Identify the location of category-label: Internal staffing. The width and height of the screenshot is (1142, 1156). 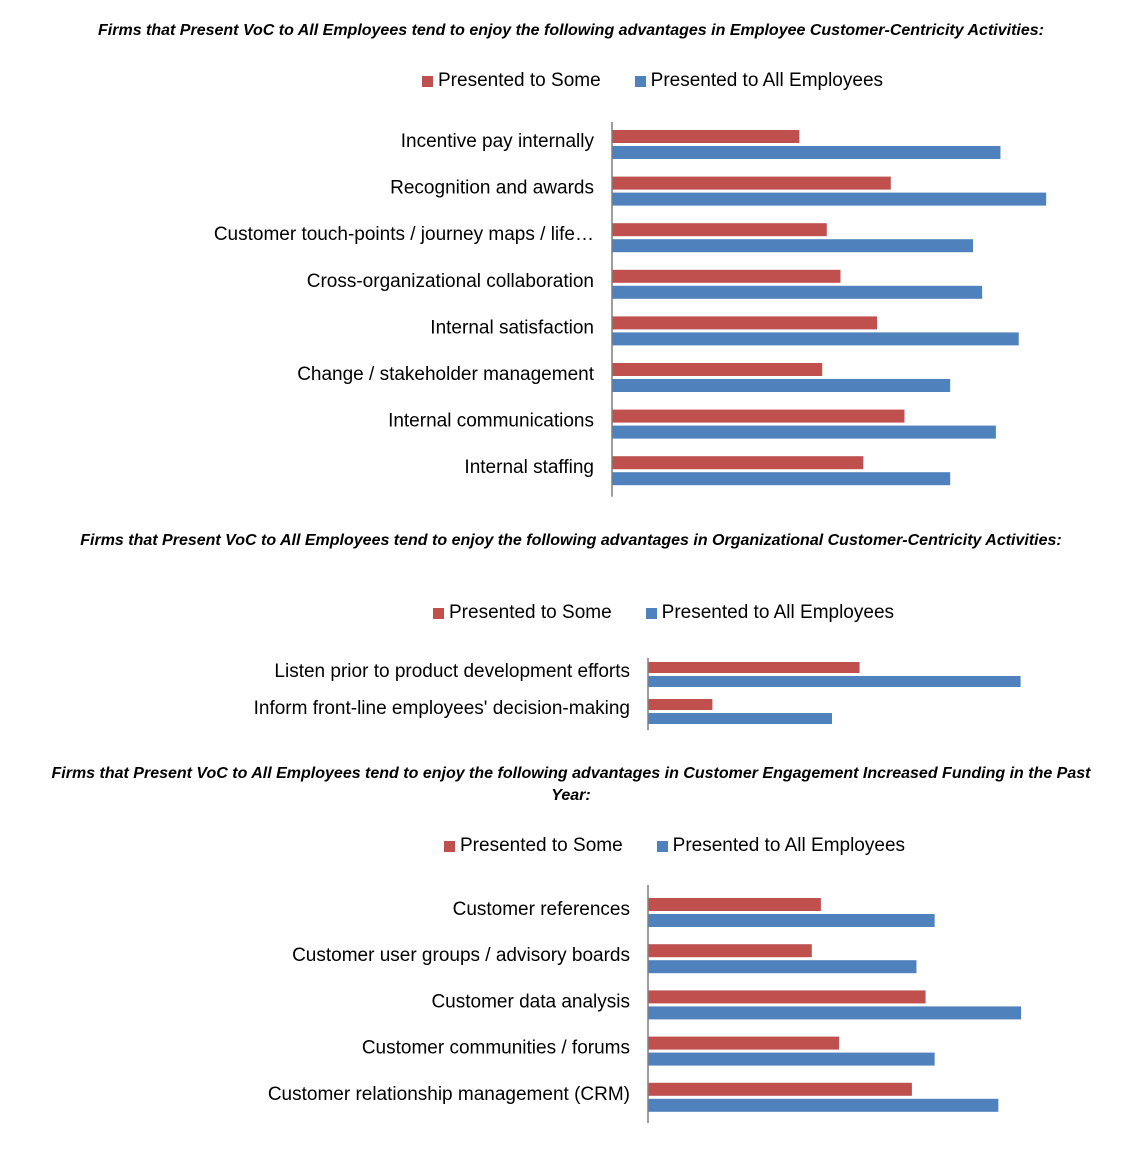
(529, 467).